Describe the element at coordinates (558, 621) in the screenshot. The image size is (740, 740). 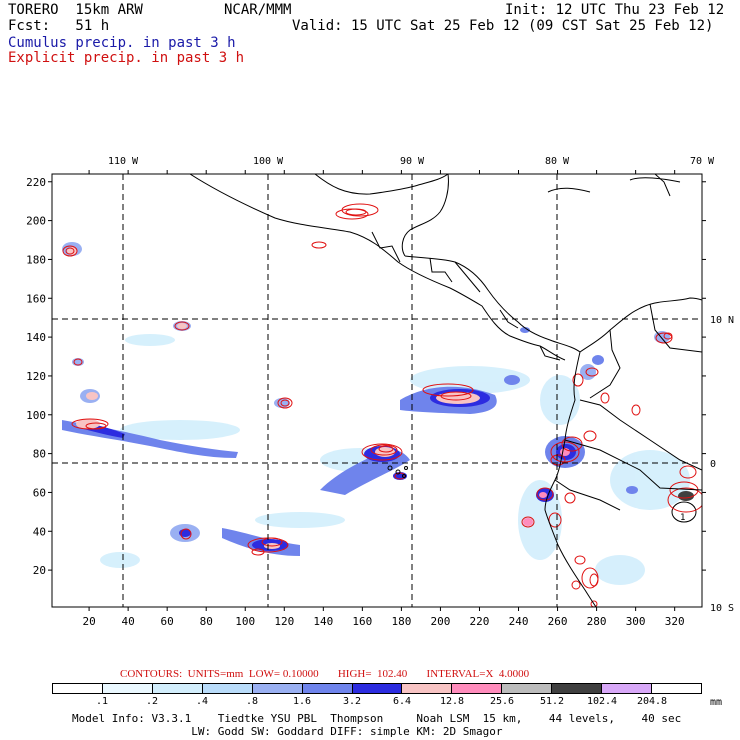
I see `x-tick-label: 260` at that location.